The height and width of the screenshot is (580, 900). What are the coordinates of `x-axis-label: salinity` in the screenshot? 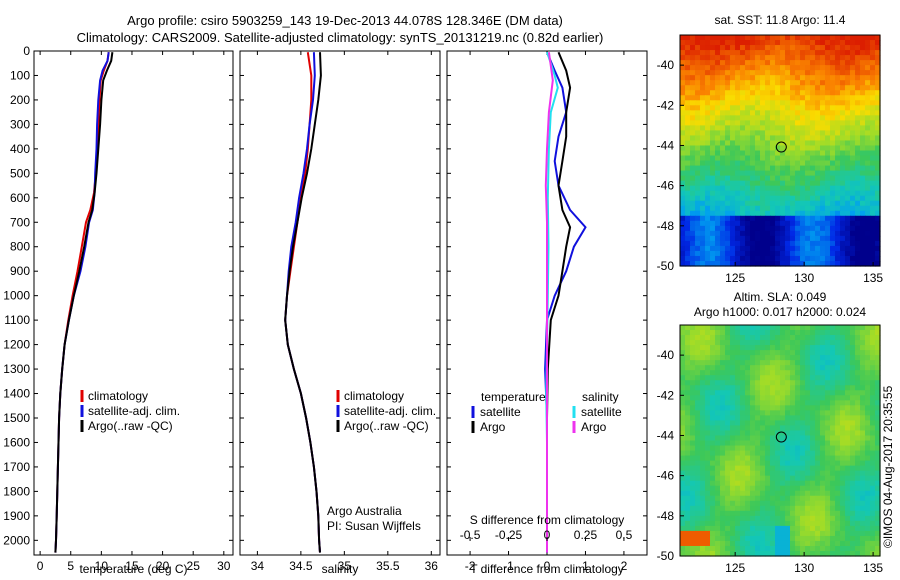 It's located at (340, 569).